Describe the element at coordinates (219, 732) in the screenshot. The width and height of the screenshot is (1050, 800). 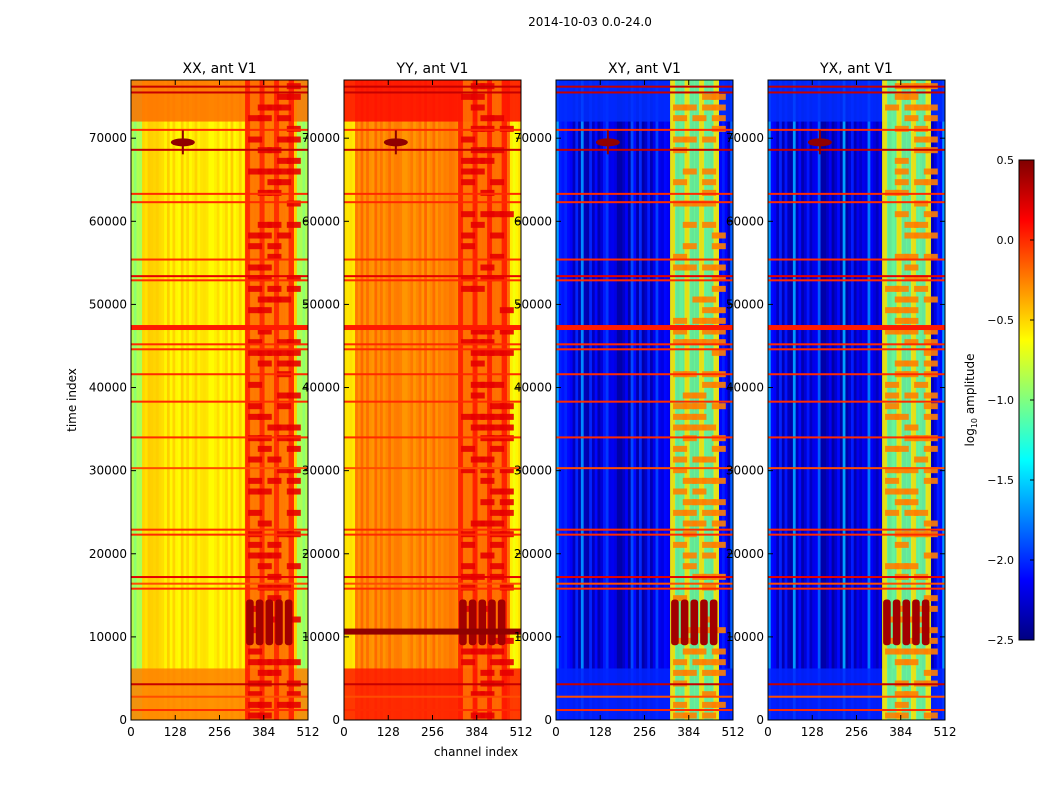
I see `x-tick-label: 256` at that location.